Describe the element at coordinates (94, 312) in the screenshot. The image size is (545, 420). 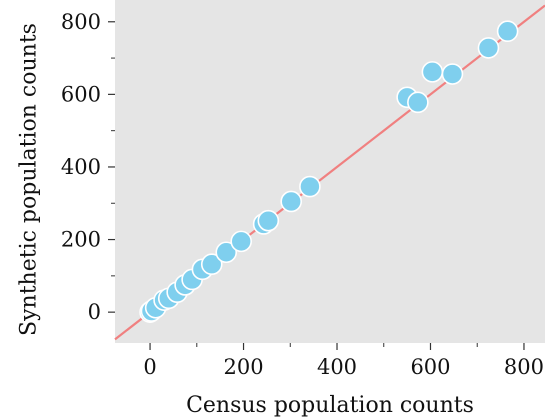
I see `y-tick-label: 0` at that location.